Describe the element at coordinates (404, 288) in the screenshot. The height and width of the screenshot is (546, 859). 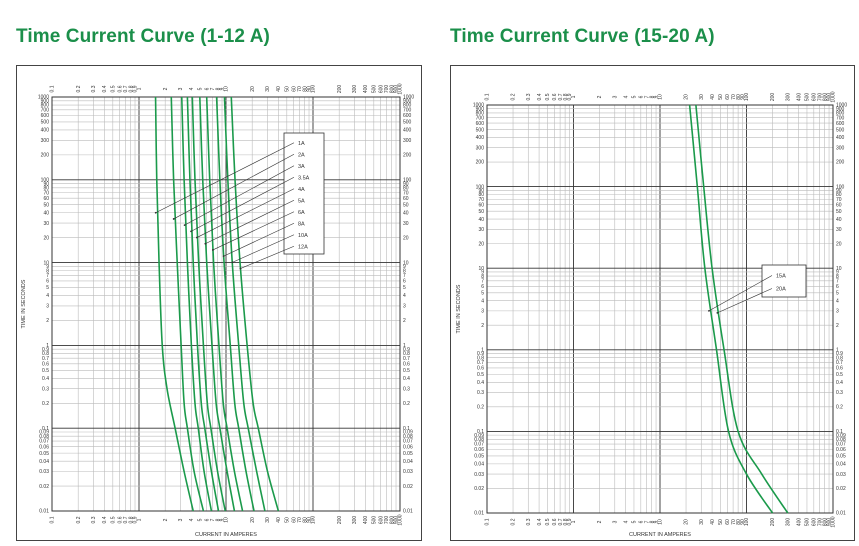
I see `y-tick-label-right: 5` at that location.